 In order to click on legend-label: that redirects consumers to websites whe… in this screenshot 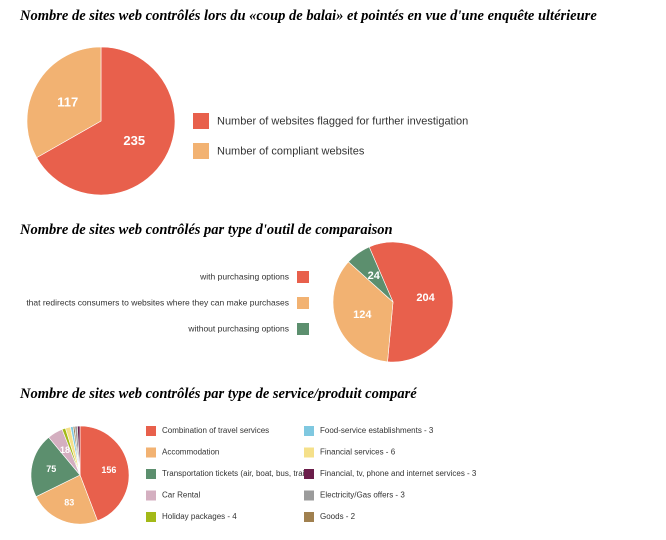, I will do `click(157, 303)`.